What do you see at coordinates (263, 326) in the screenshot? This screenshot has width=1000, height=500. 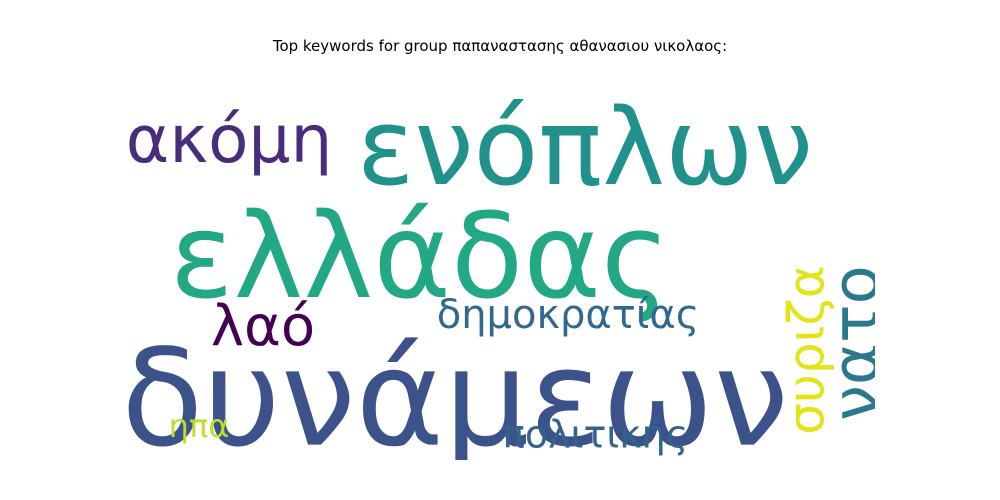 I see `word-6: λαό` at bounding box center [263, 326].